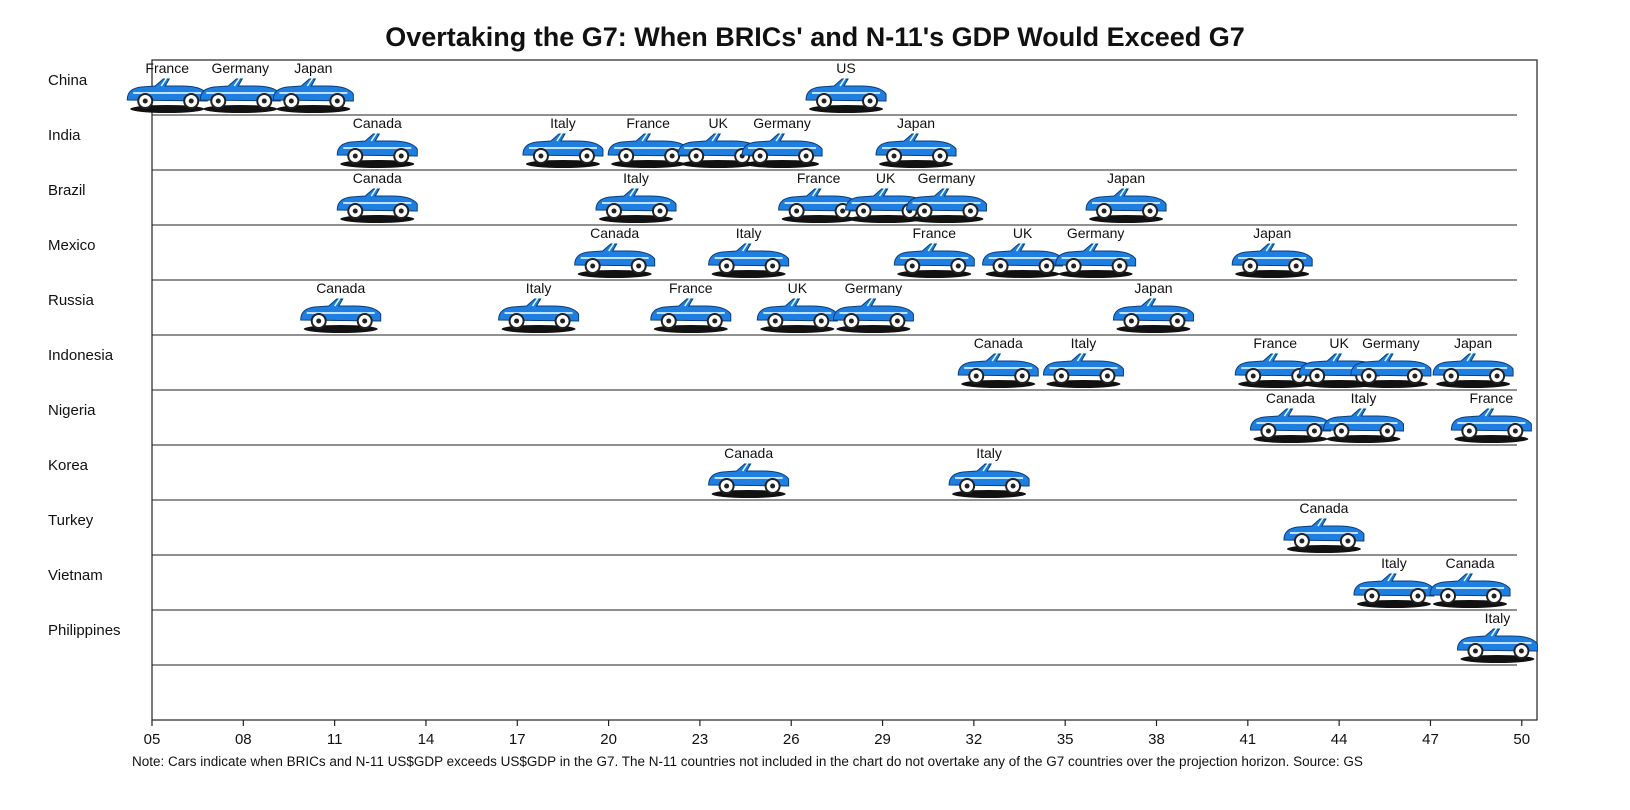 This screenshot has width=1630, height=810. What do you see at coordinates (71, 300) in the screenshot?
I see `row-label: Russia` at bounding box center [71, 300].